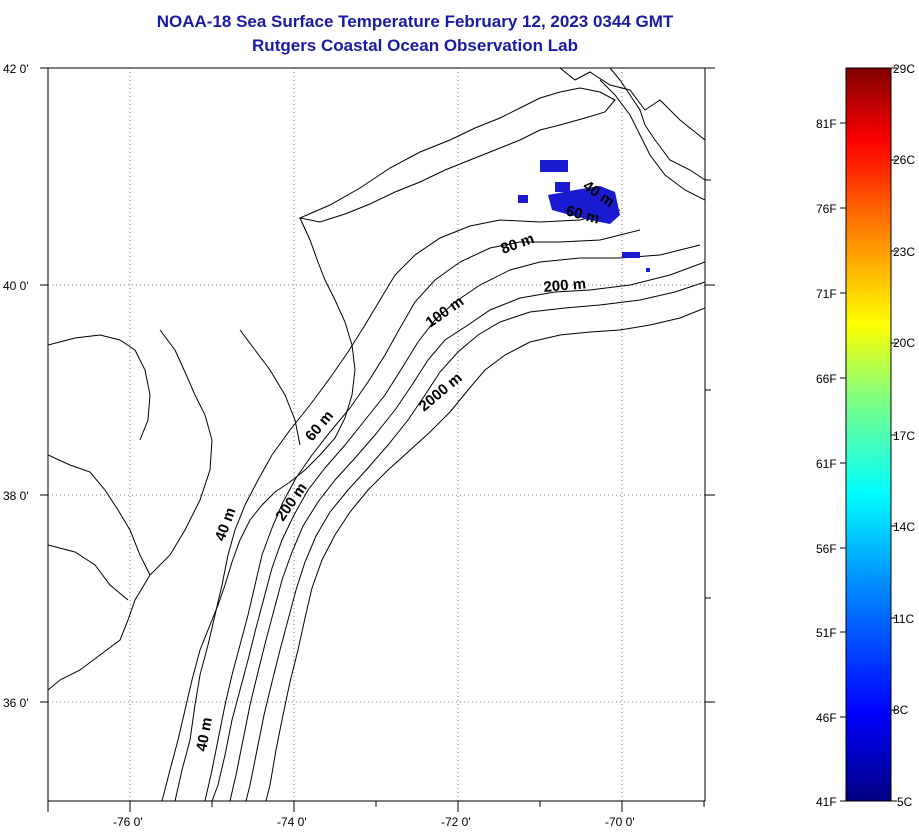 The width and height of the screenshot is (919, 832). What do you see at coordinates (904, 252) in the screenshot?
I see `svg-text: 23C` at bounding box center [904, 252].